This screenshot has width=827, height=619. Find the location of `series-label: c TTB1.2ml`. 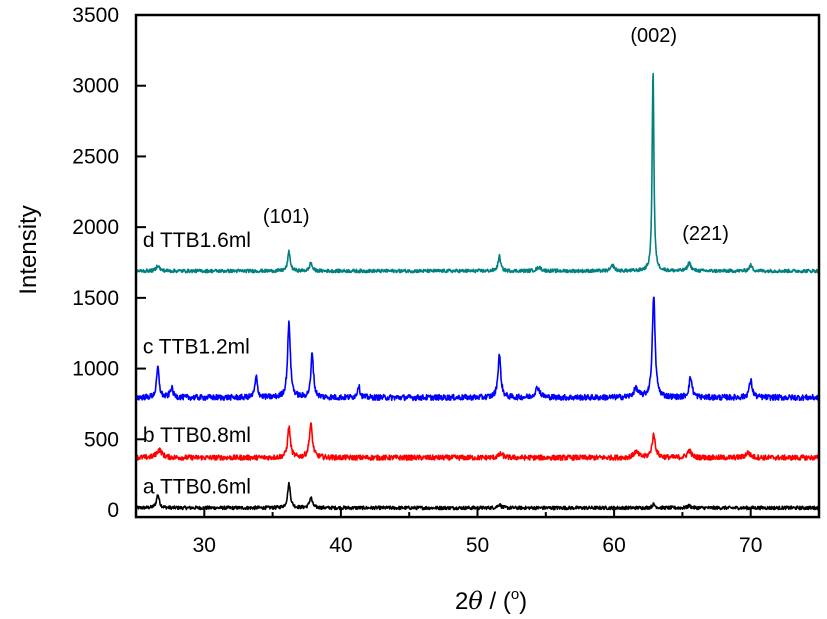

series-label: c TTB1.2ml is located at coordinates (196, 347).